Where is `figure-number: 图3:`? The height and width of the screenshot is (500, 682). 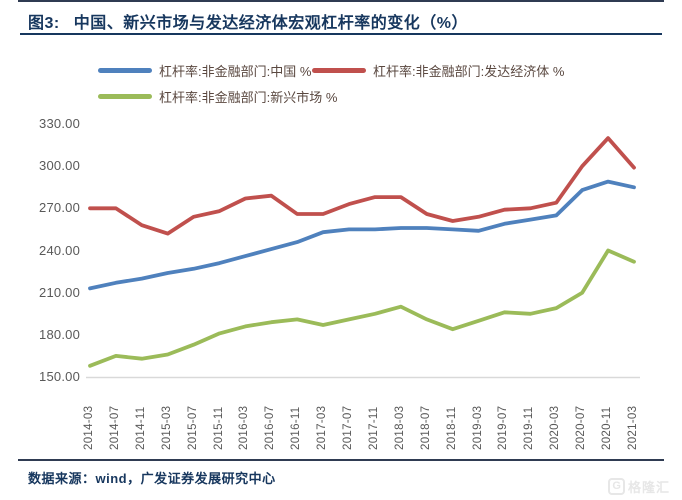
figure-number: 图3: is located at coordinates (44, 23).